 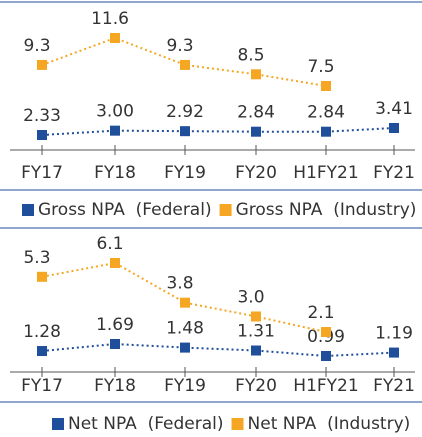 What do you see at coordinates (42, 116) in the screenshot?
I see `data-label: 2.33` at bounding box center [42, 116].